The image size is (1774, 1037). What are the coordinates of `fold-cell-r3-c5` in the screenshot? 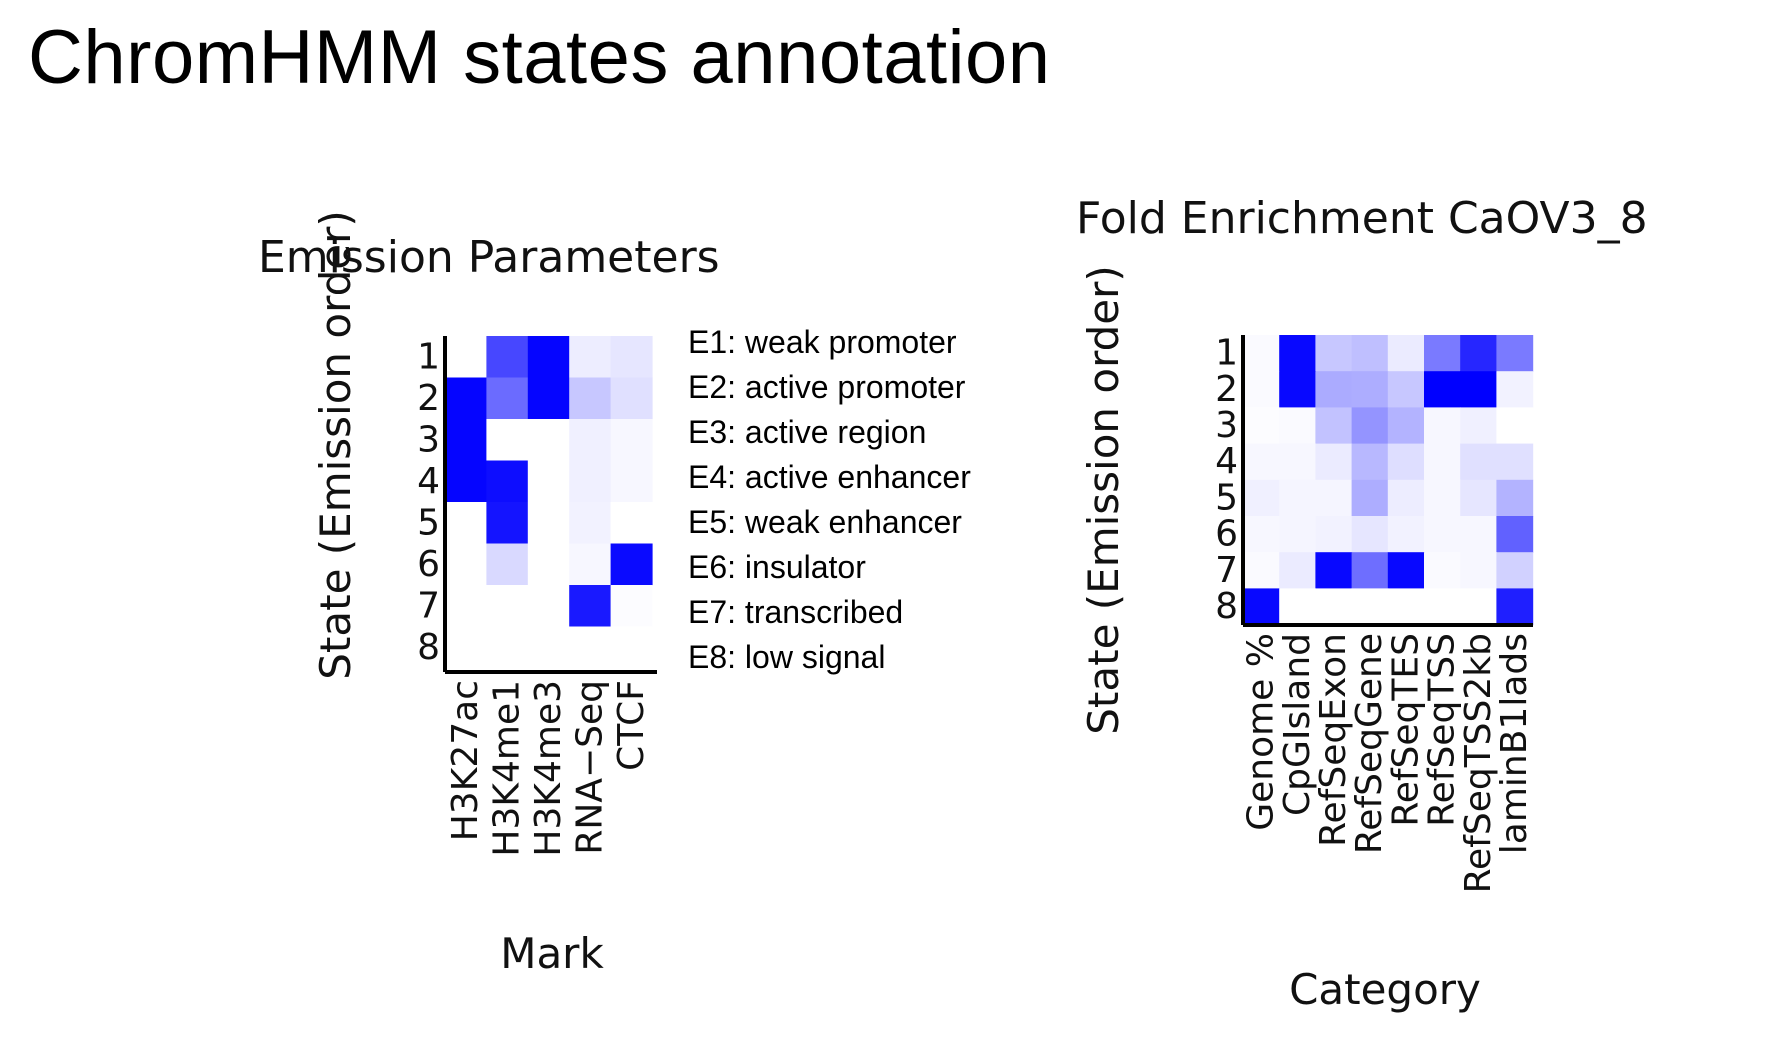 It's located at (1406, 426).